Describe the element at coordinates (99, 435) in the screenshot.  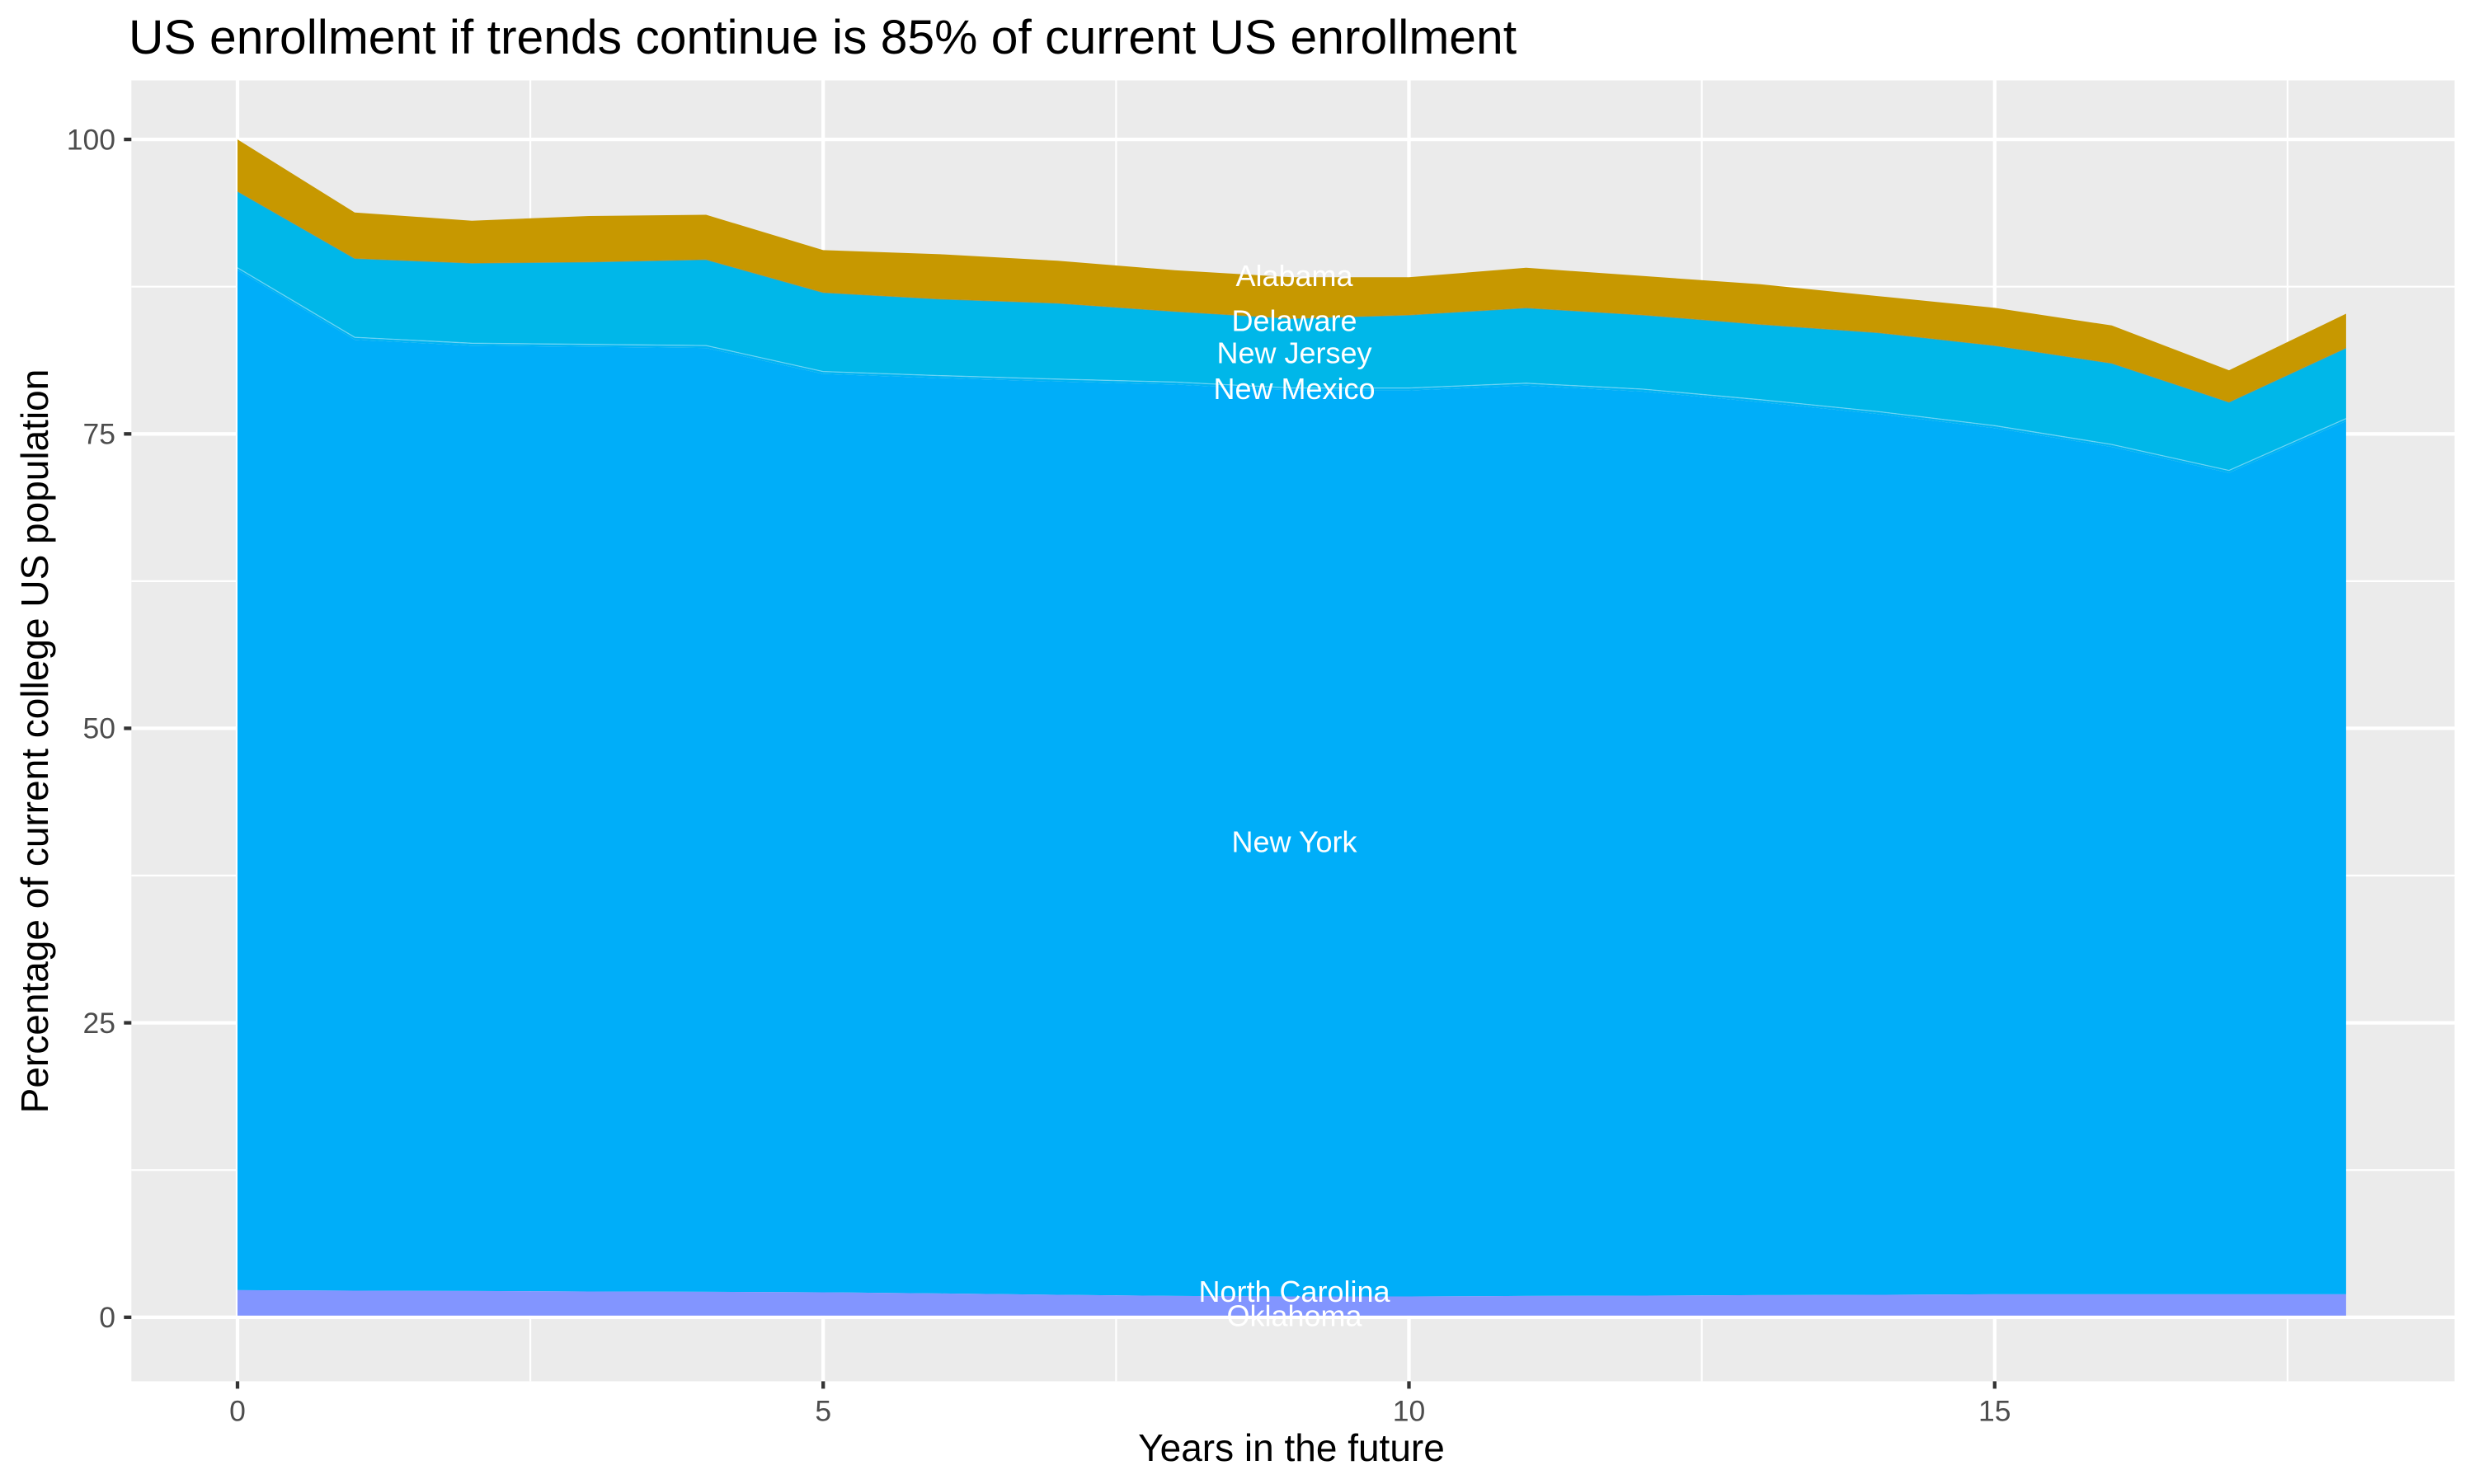
I see `svg-text: 75` at that location.